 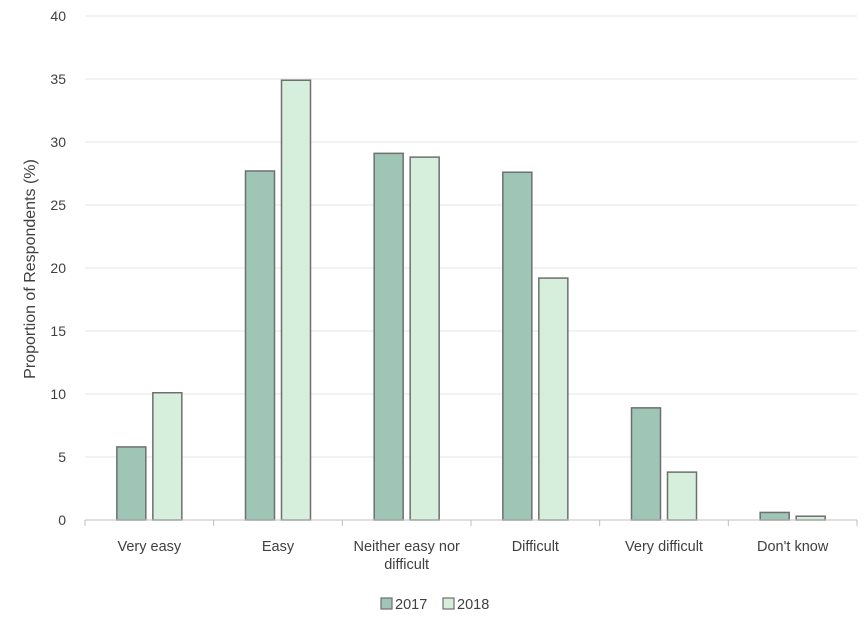 I want to click on legend: 2017 2018, so click(x=434, y=605).